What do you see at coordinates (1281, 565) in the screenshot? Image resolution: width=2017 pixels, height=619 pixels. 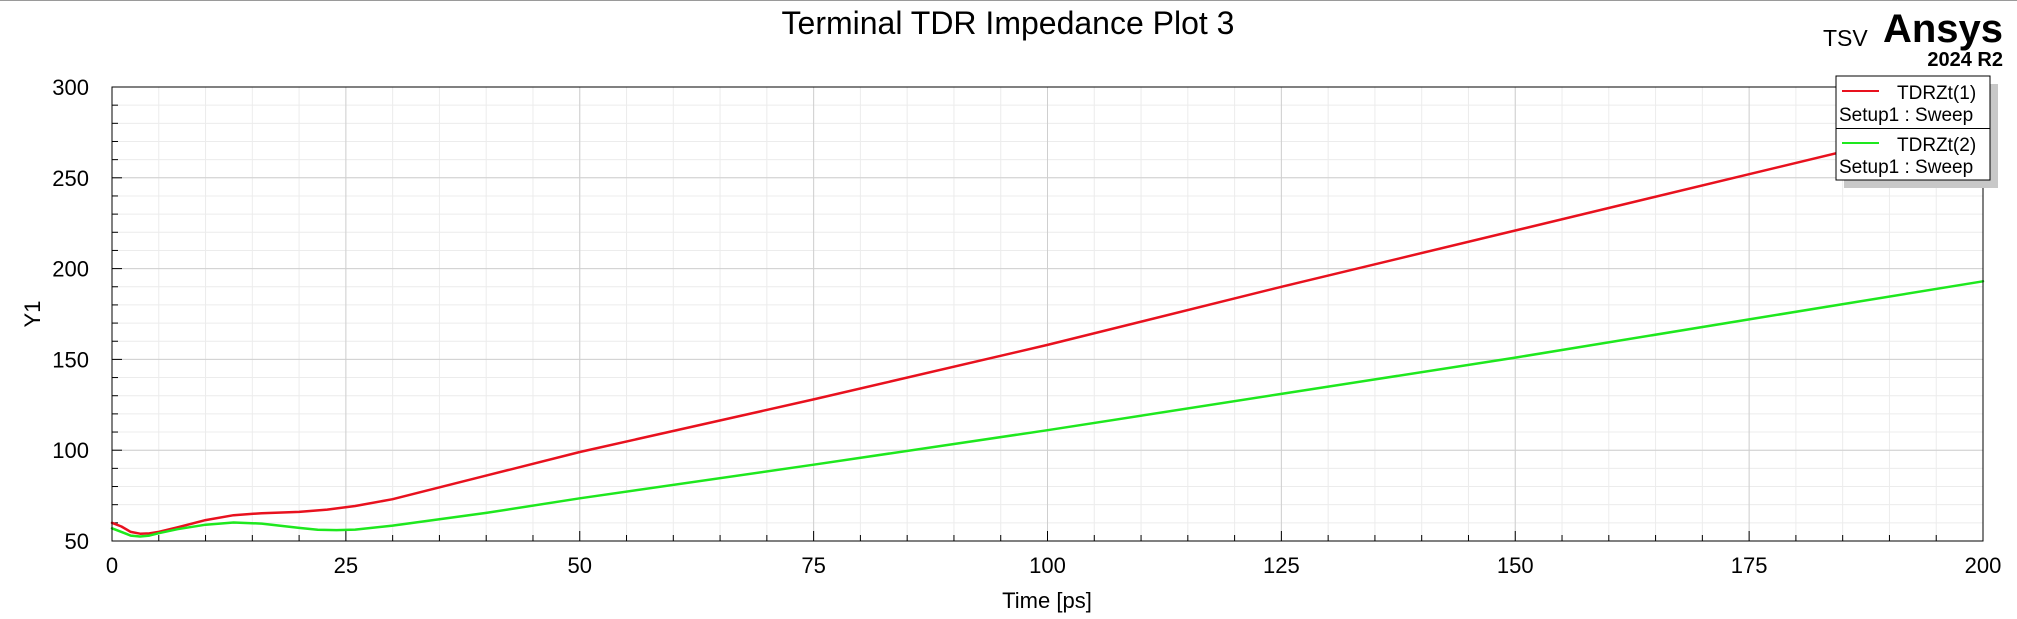 I see `x-tick-label: 125` at bounding box center [1281, 565].